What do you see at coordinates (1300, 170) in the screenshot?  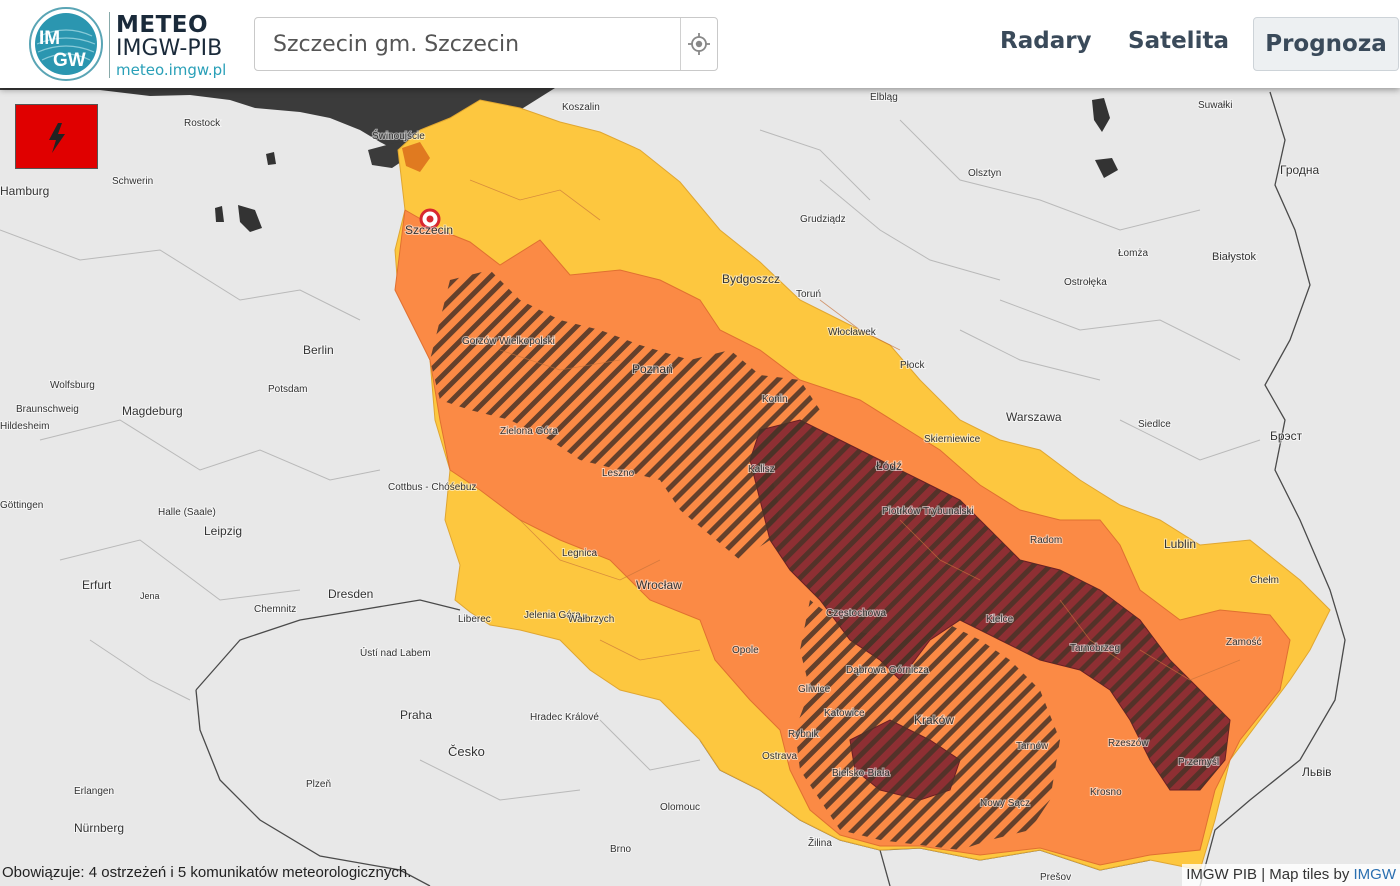 I see `city-label: Гродна` at bounding box center [1300, 170].